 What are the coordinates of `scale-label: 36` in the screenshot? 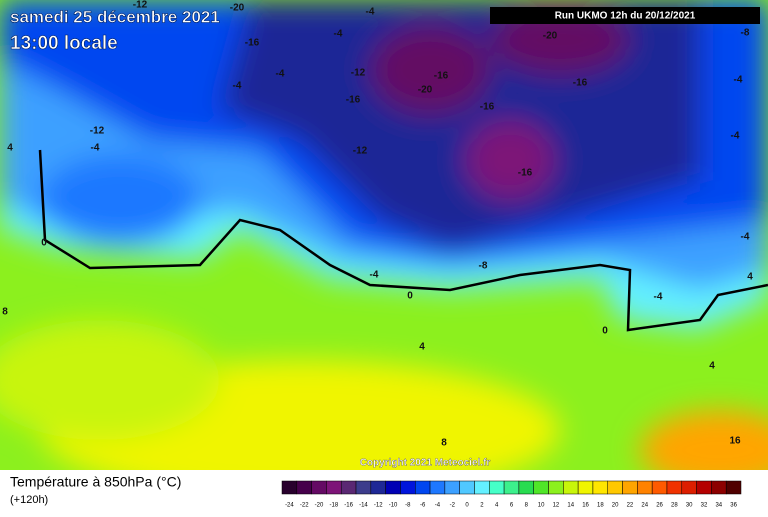 It's located at (733, 506).